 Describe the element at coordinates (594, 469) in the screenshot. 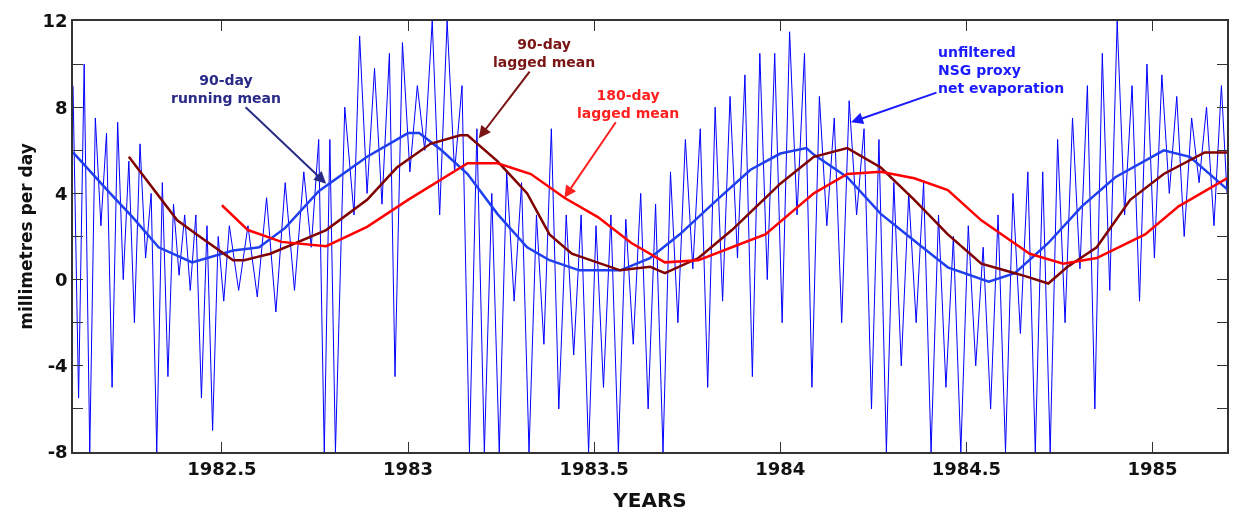

I see `x-tick-label: 1983.5` at that location.